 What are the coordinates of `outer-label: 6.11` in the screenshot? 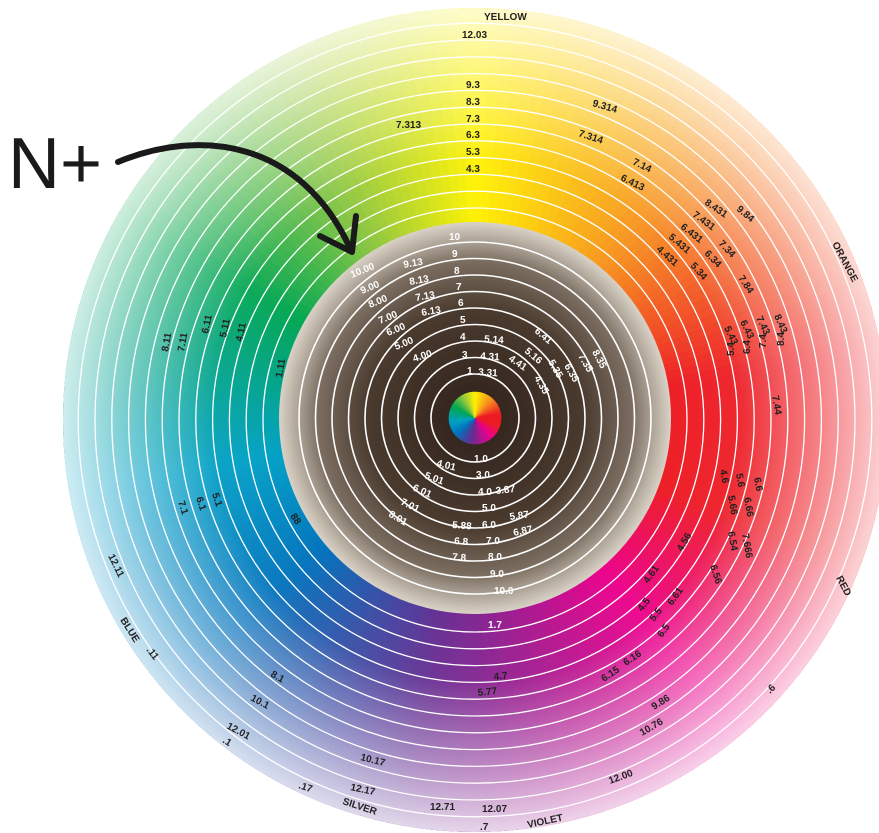 It's located at (207, 323).